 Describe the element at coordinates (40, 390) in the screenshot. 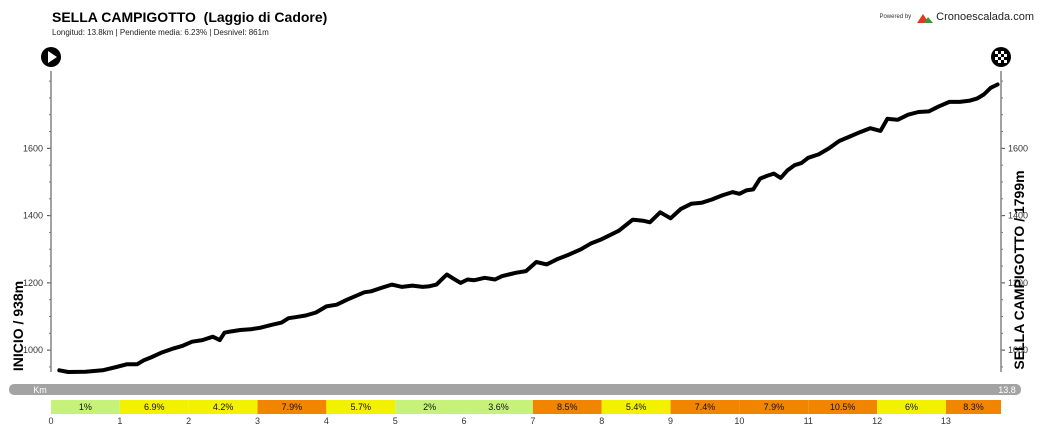

I see `km-unit-label: Km` at that location.